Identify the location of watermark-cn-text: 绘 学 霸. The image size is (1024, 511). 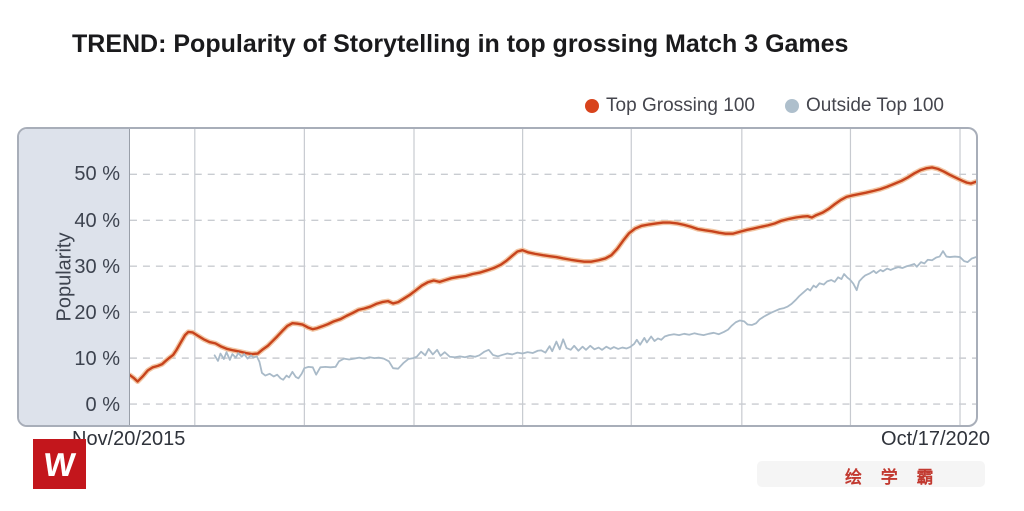
(893, 477).